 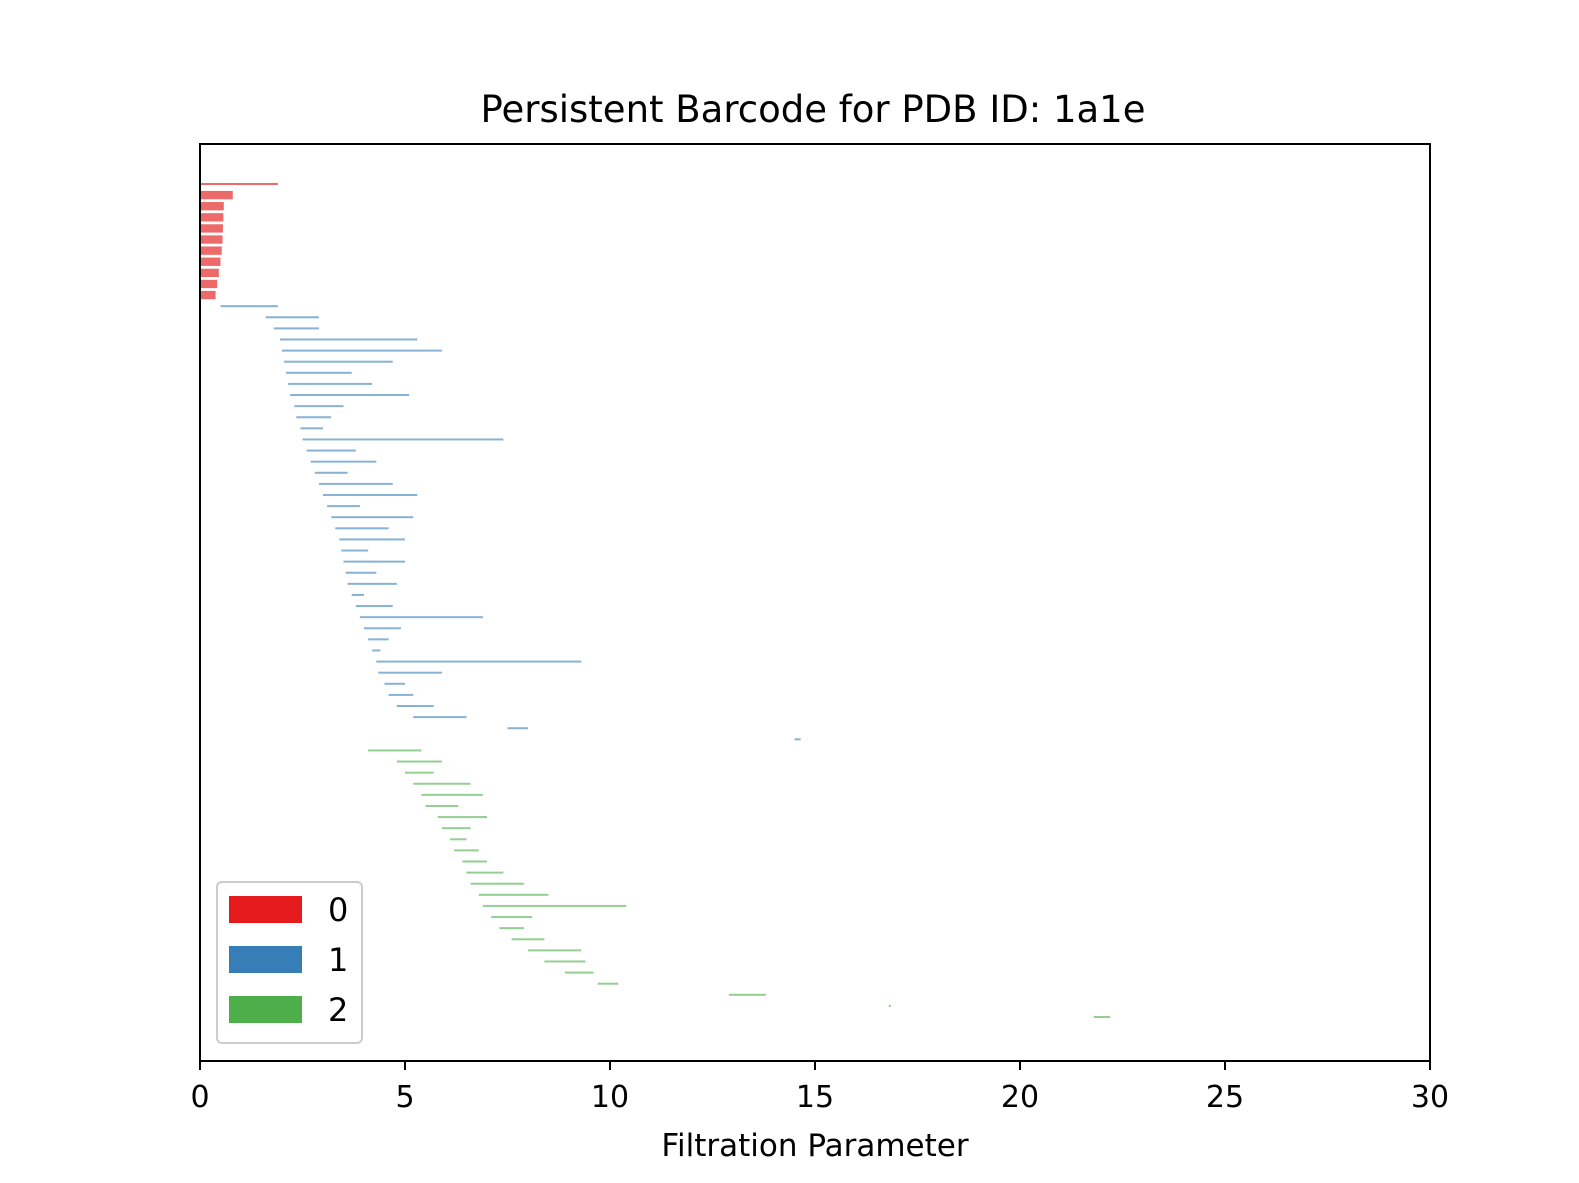 What do you see at coordinates (338, 910) in the screenshot?
I see `legend-label-0: 0` at bounding box center [338, 910].